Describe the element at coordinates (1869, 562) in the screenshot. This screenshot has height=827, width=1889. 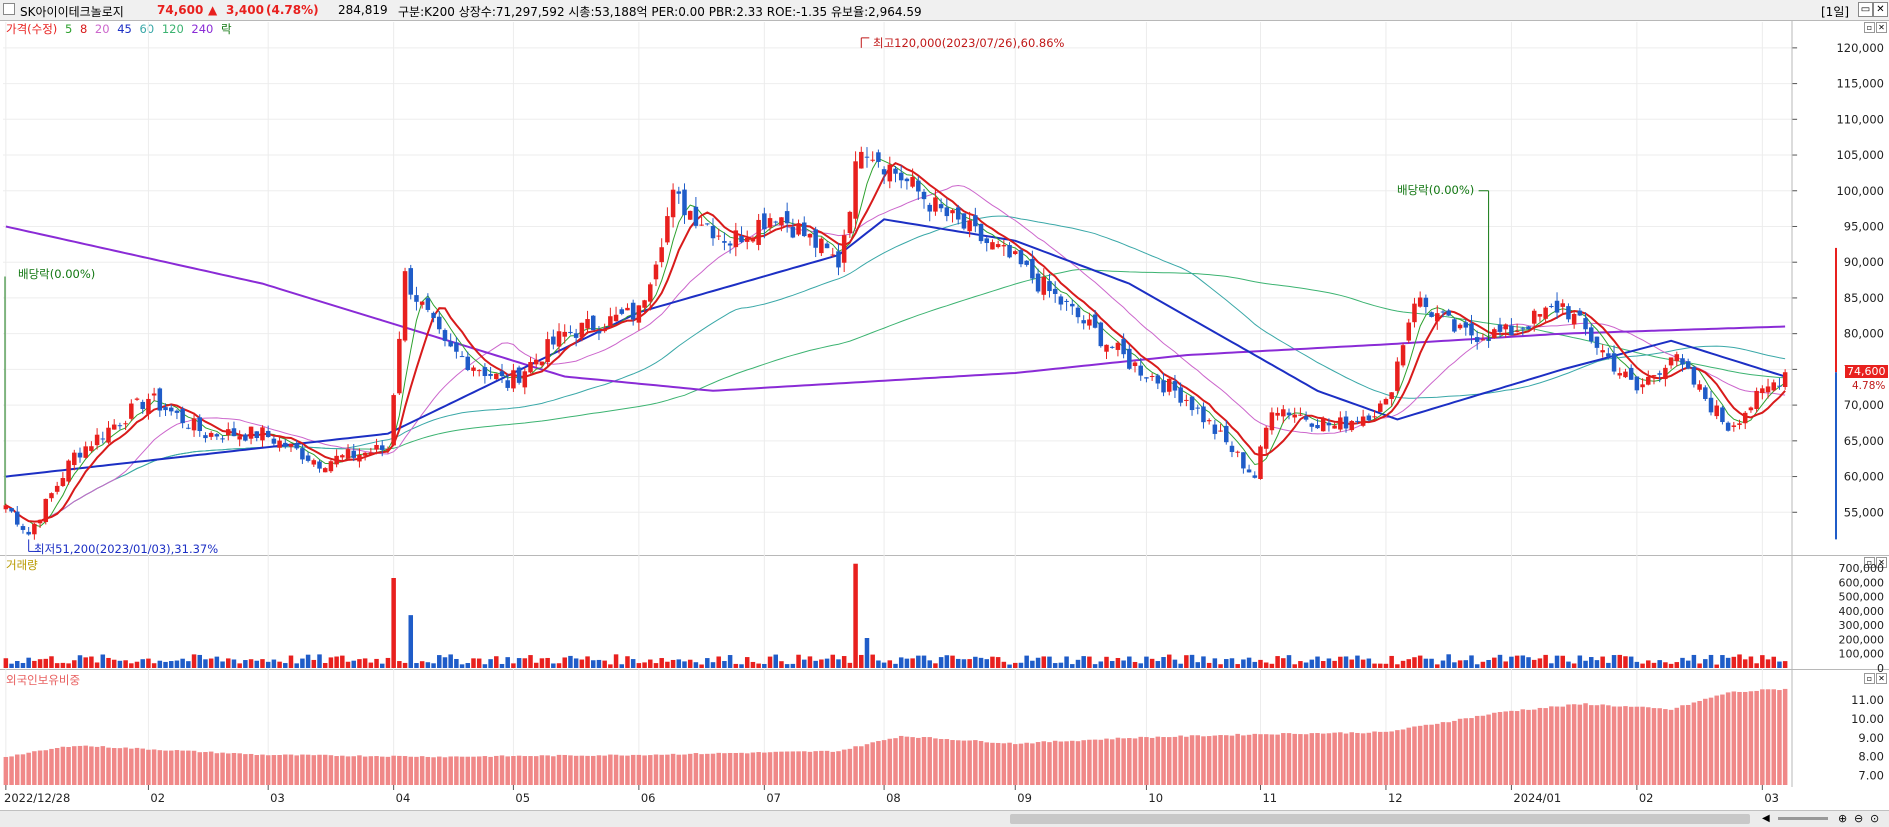
I see `volume-pane-restore-icon: ▫` at that location.